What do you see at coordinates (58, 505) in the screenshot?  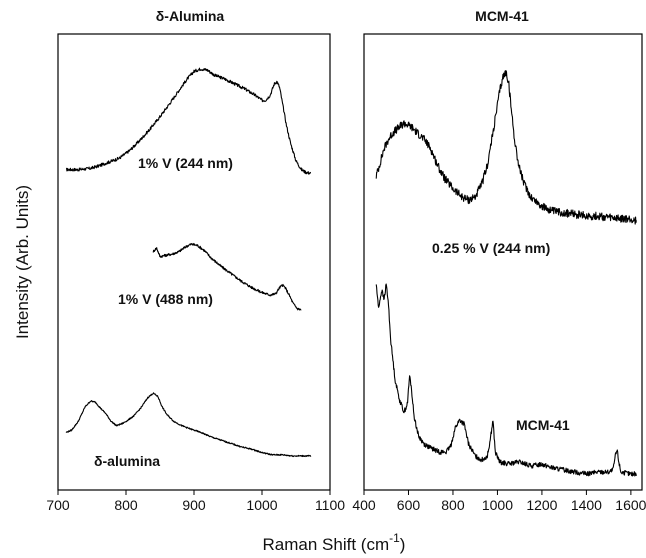 I see `x-tick-label: 700` at bounding box center [58, 505].